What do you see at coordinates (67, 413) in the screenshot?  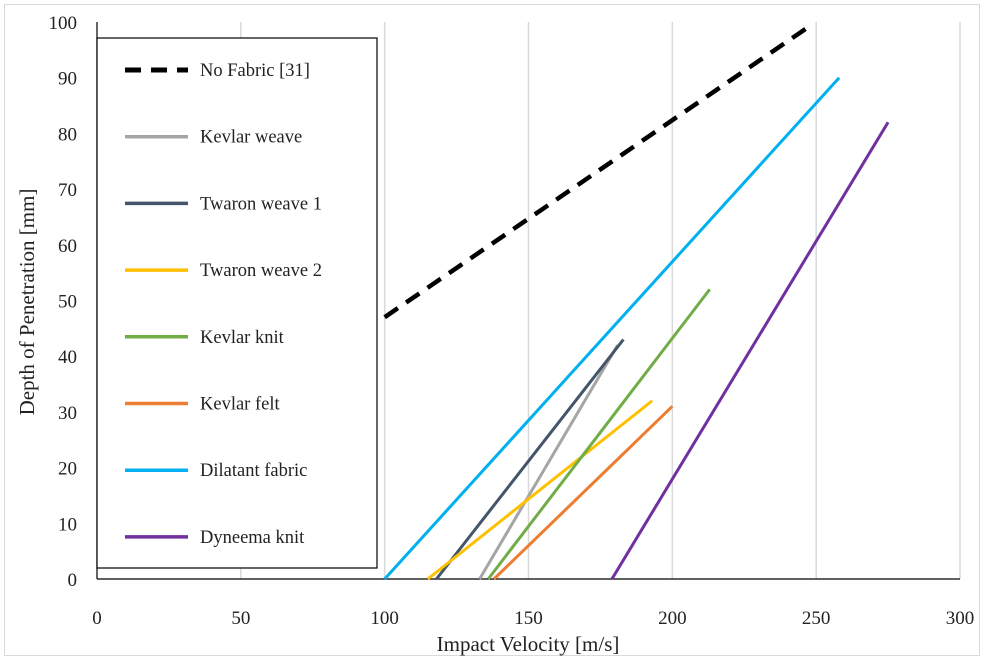 I see `y-tick-label: 30` at bounding box center [67, 413].